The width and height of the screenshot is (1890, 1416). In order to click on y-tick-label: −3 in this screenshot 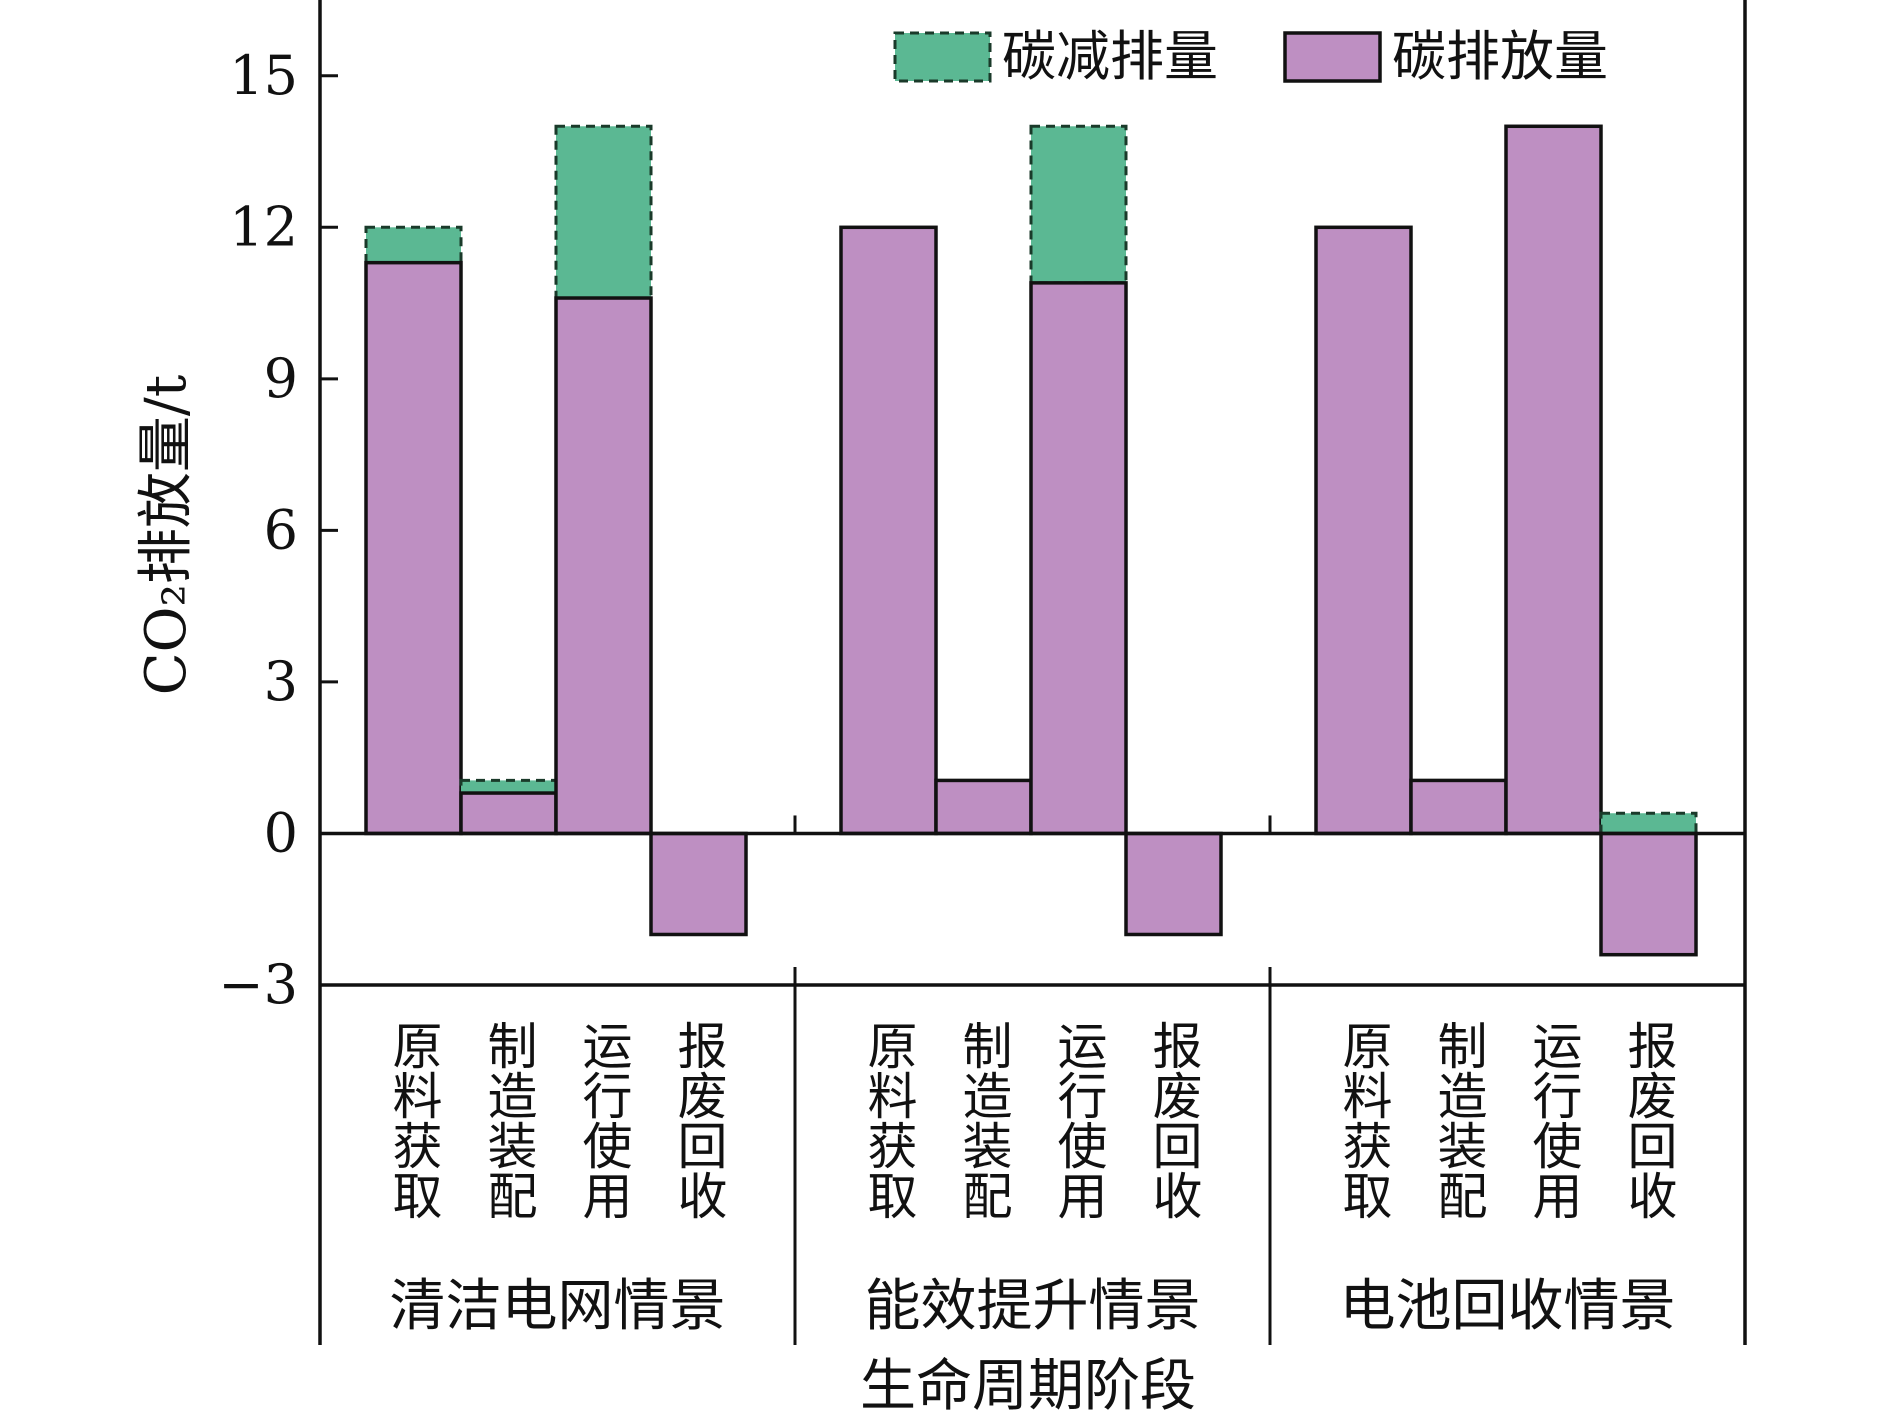, I will do `click(258, 984)`.